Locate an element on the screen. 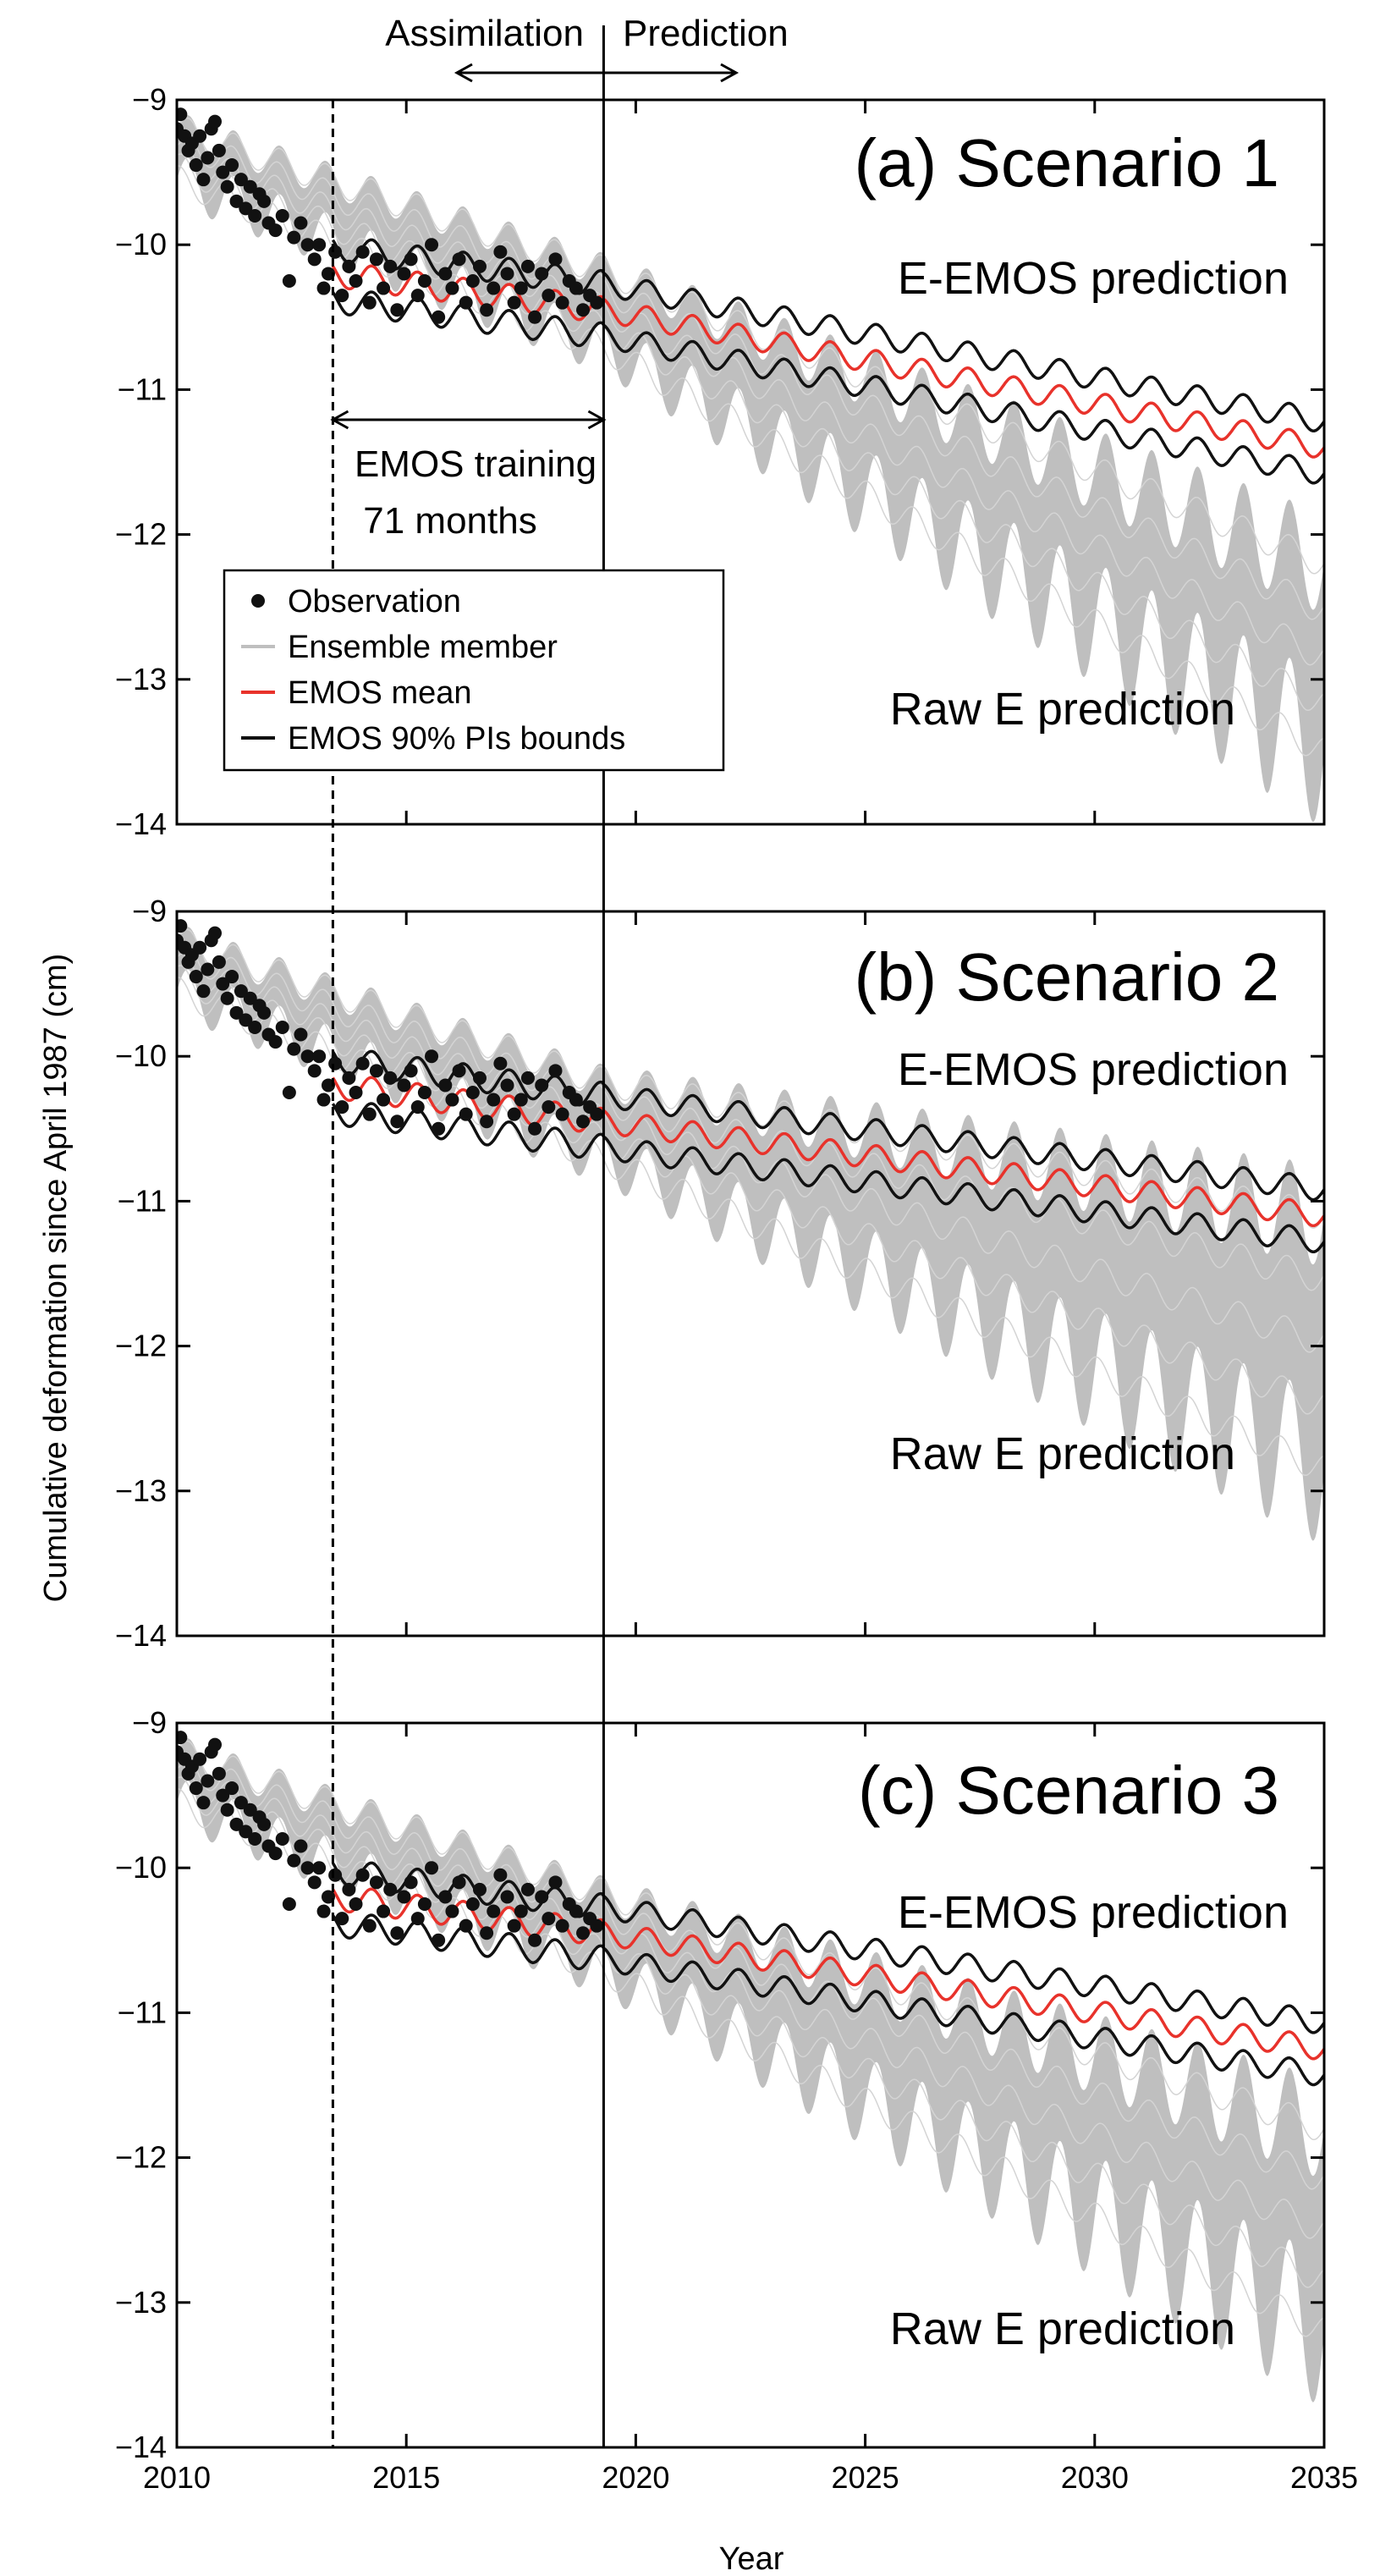 The height and width of the screenshot is (2576, 1380). y-tick-label: −11 is located at coordinates (143, 1200).